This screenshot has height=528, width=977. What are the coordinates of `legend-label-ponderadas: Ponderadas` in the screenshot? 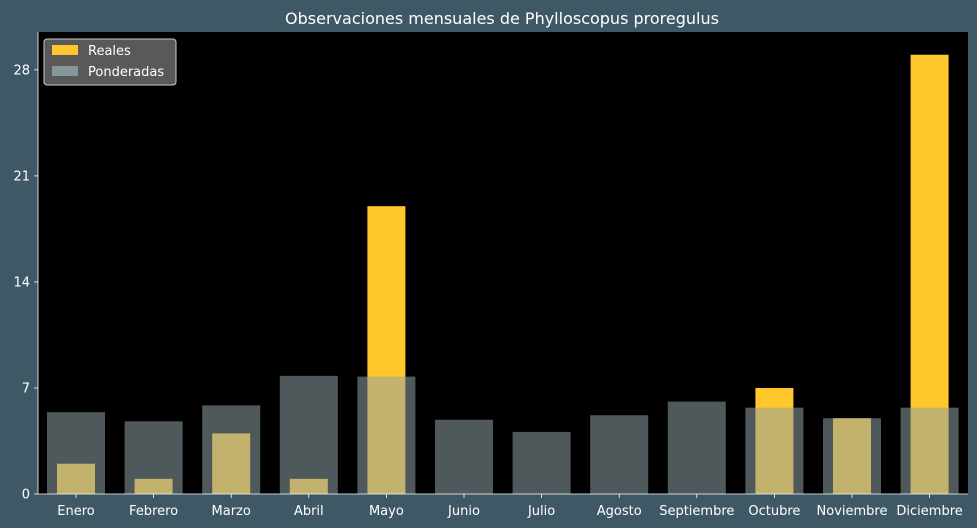 It's located at (126, 72).